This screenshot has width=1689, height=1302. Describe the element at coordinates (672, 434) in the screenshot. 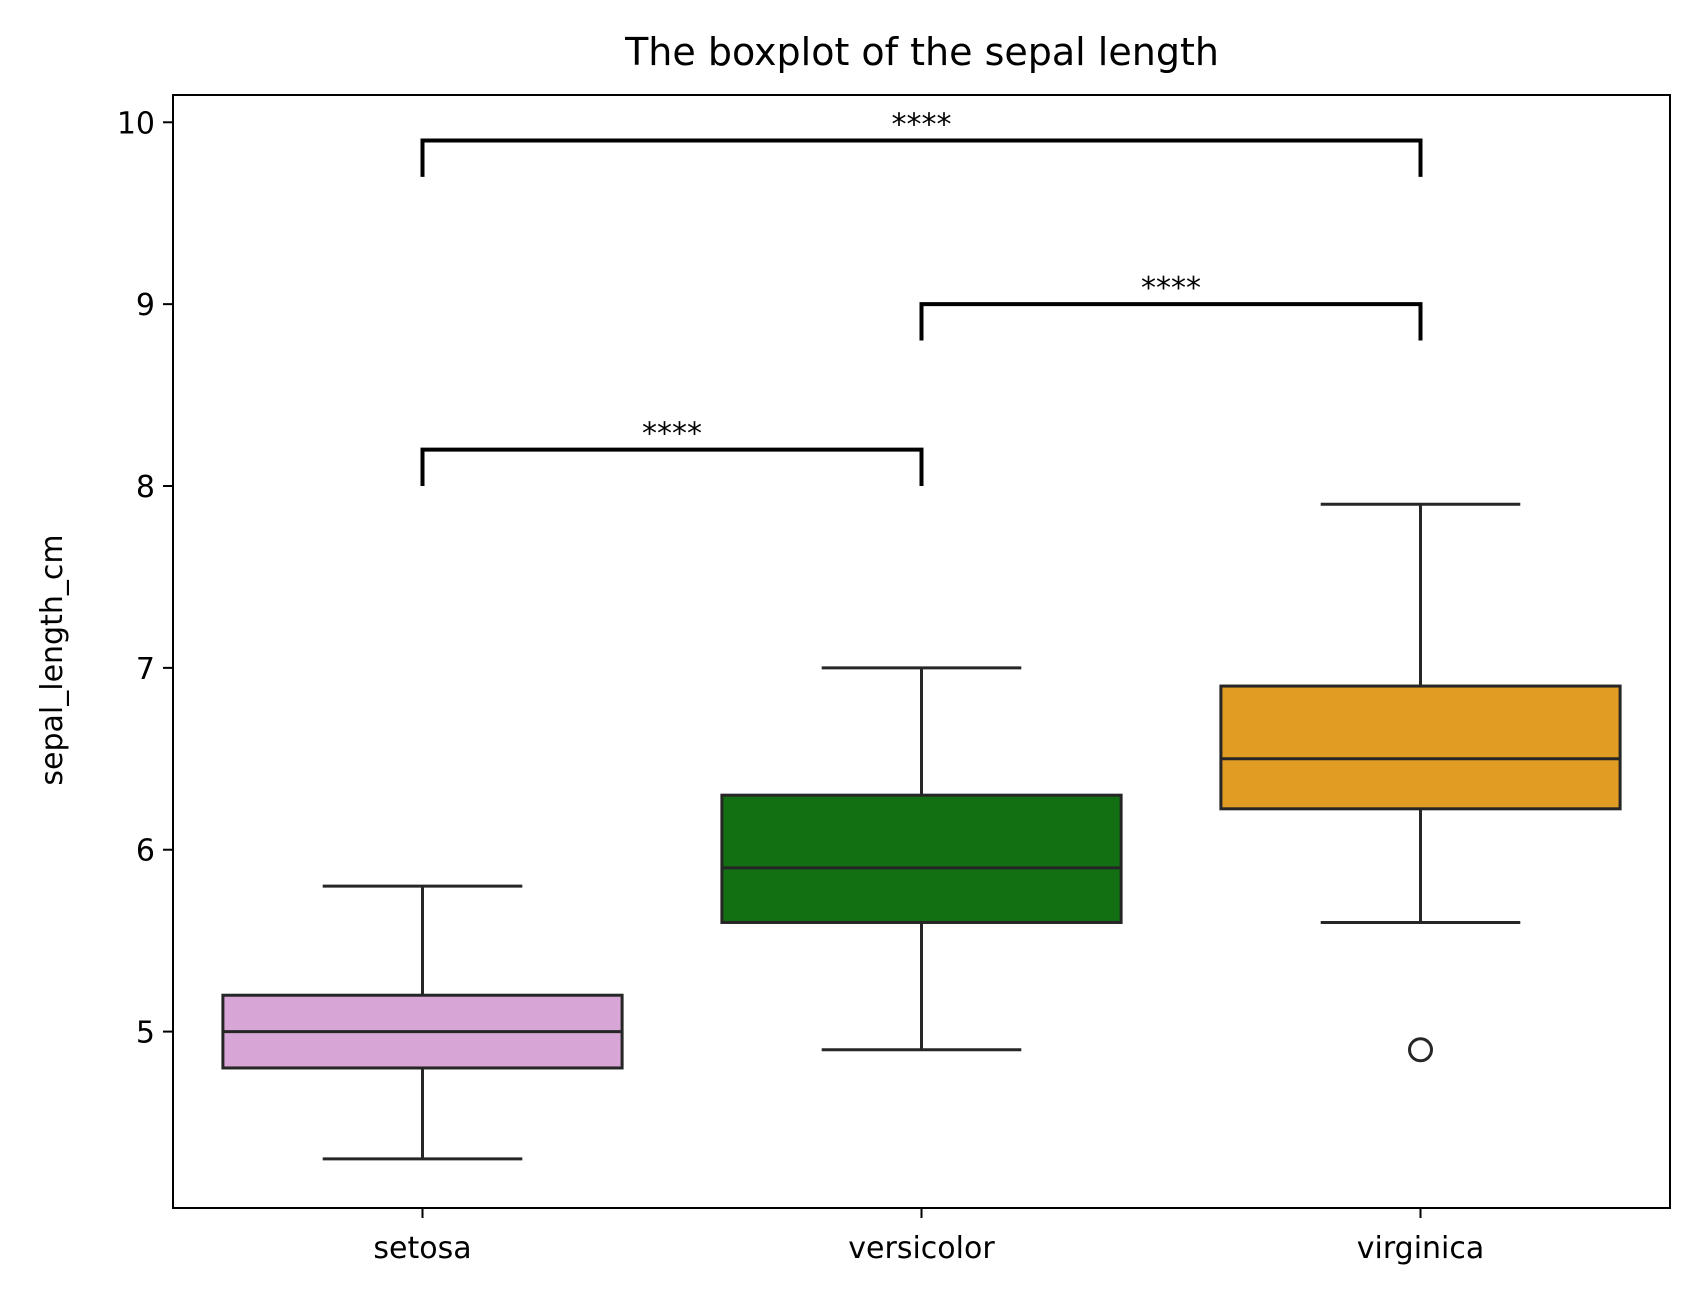

I see `significance-label-setosa-versicolor: ****` at that location.